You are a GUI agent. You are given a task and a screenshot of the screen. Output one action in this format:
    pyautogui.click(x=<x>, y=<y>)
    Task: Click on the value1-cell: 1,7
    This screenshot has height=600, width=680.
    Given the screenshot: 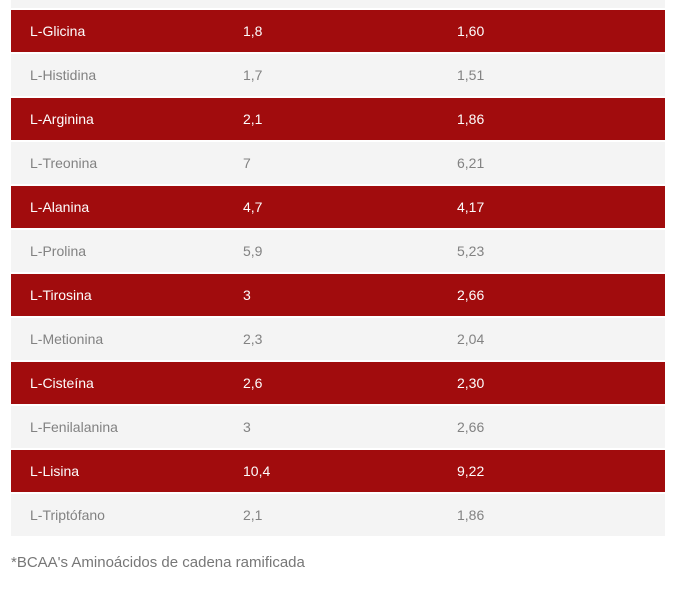 What is the action you would take?
    pyautogui.click(x=253, y=75)
    